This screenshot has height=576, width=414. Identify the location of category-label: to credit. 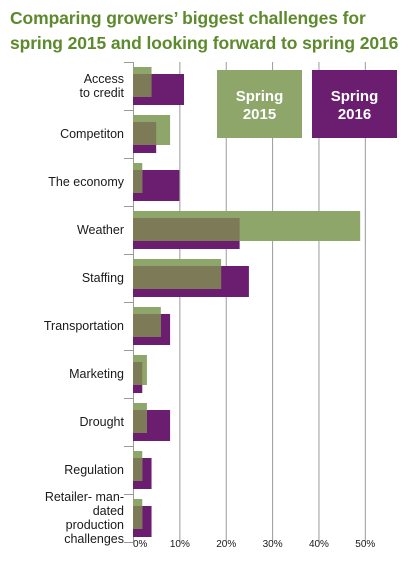
(102, 93).